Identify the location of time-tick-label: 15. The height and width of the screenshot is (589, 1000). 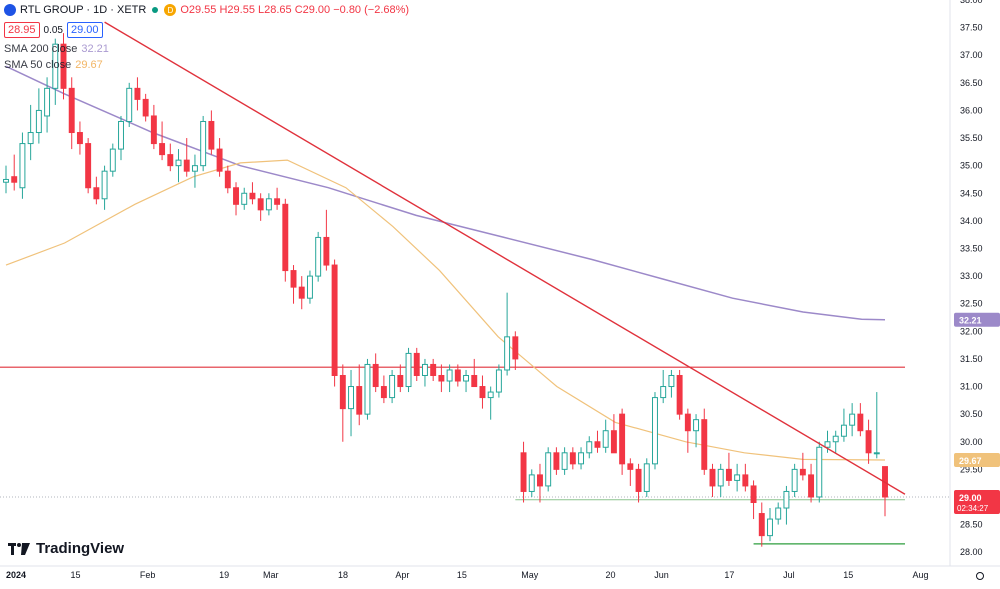
(848, 575).